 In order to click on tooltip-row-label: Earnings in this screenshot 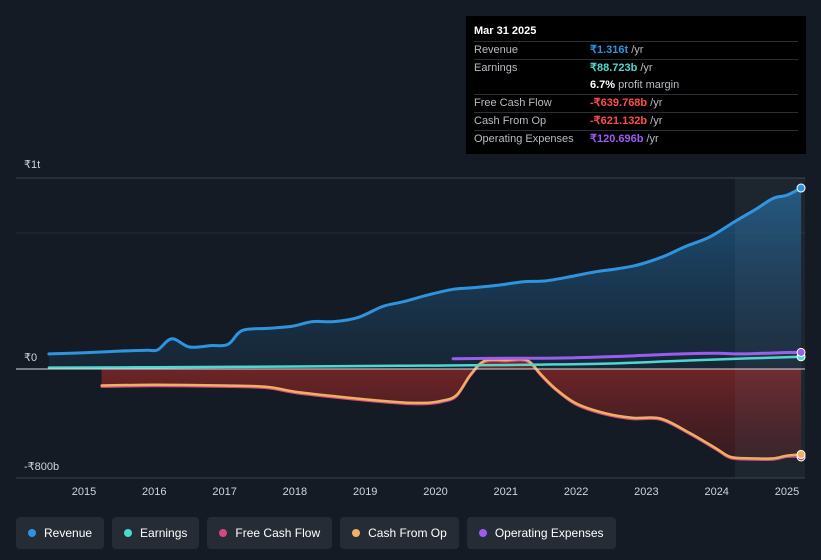, I will do `click(496, 68)`.